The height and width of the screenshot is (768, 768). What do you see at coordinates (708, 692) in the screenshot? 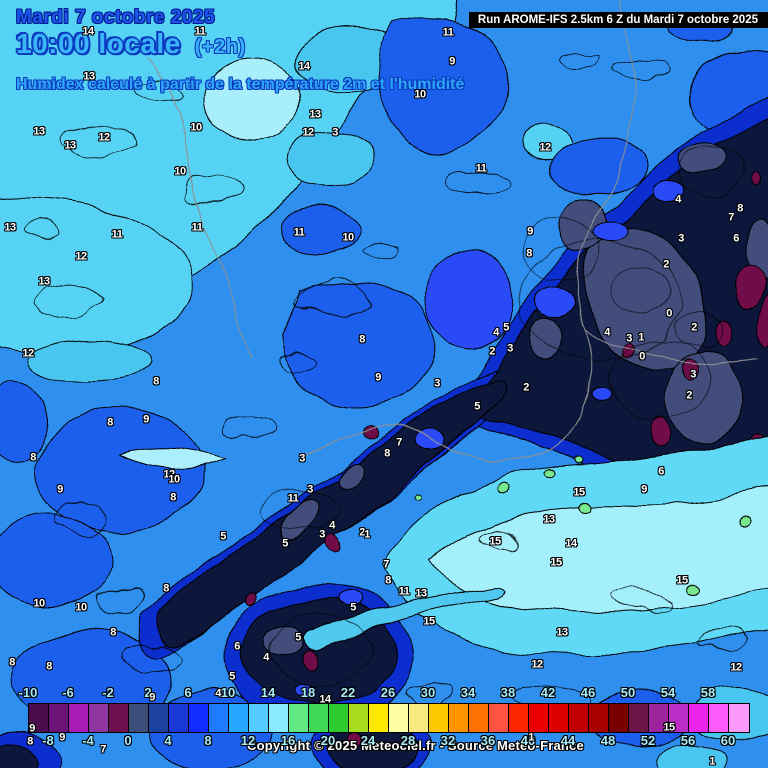
I see `colorbar-tick-label: 58` at bounding box center [708, 692].